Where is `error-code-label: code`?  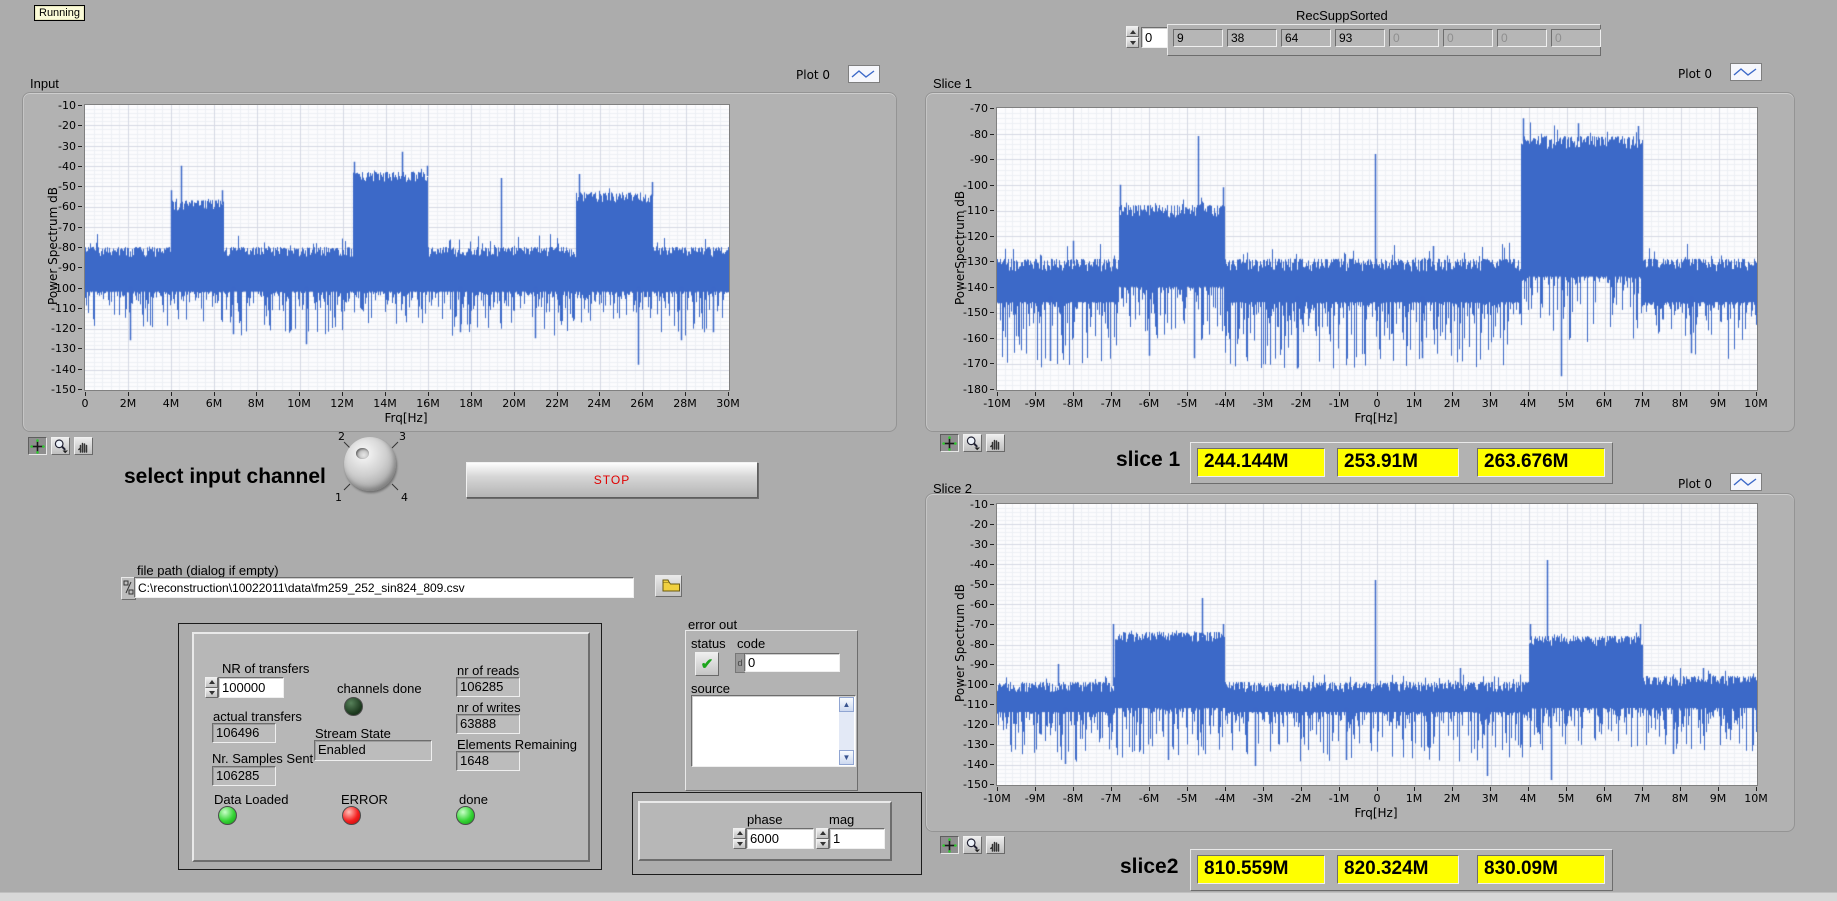
error-code-label: code is located at coordinates (751, 643).